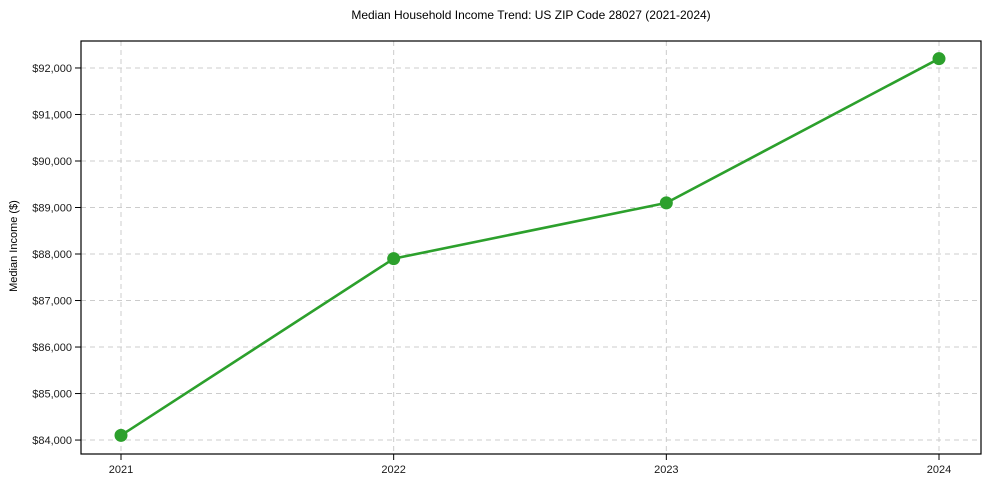 Image resolution: width=989 pixels, height=490 pixels. Describe the element at coordinates (52, 209) in the screenshot. I see `y-tick-label: $89,000` at that location.